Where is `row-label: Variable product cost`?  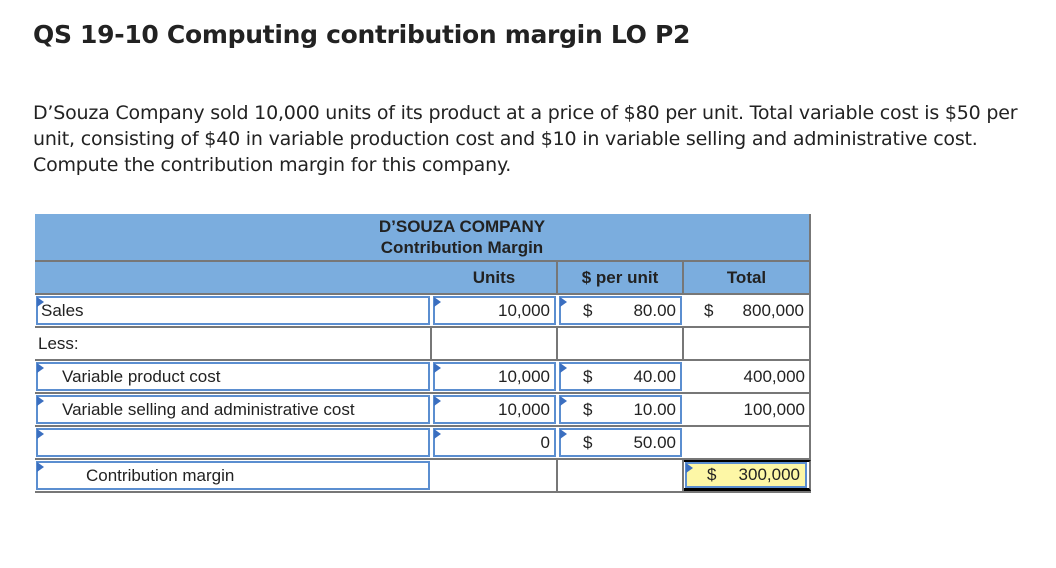 row-label: Variable product cost is located at coordinates (141, 376).